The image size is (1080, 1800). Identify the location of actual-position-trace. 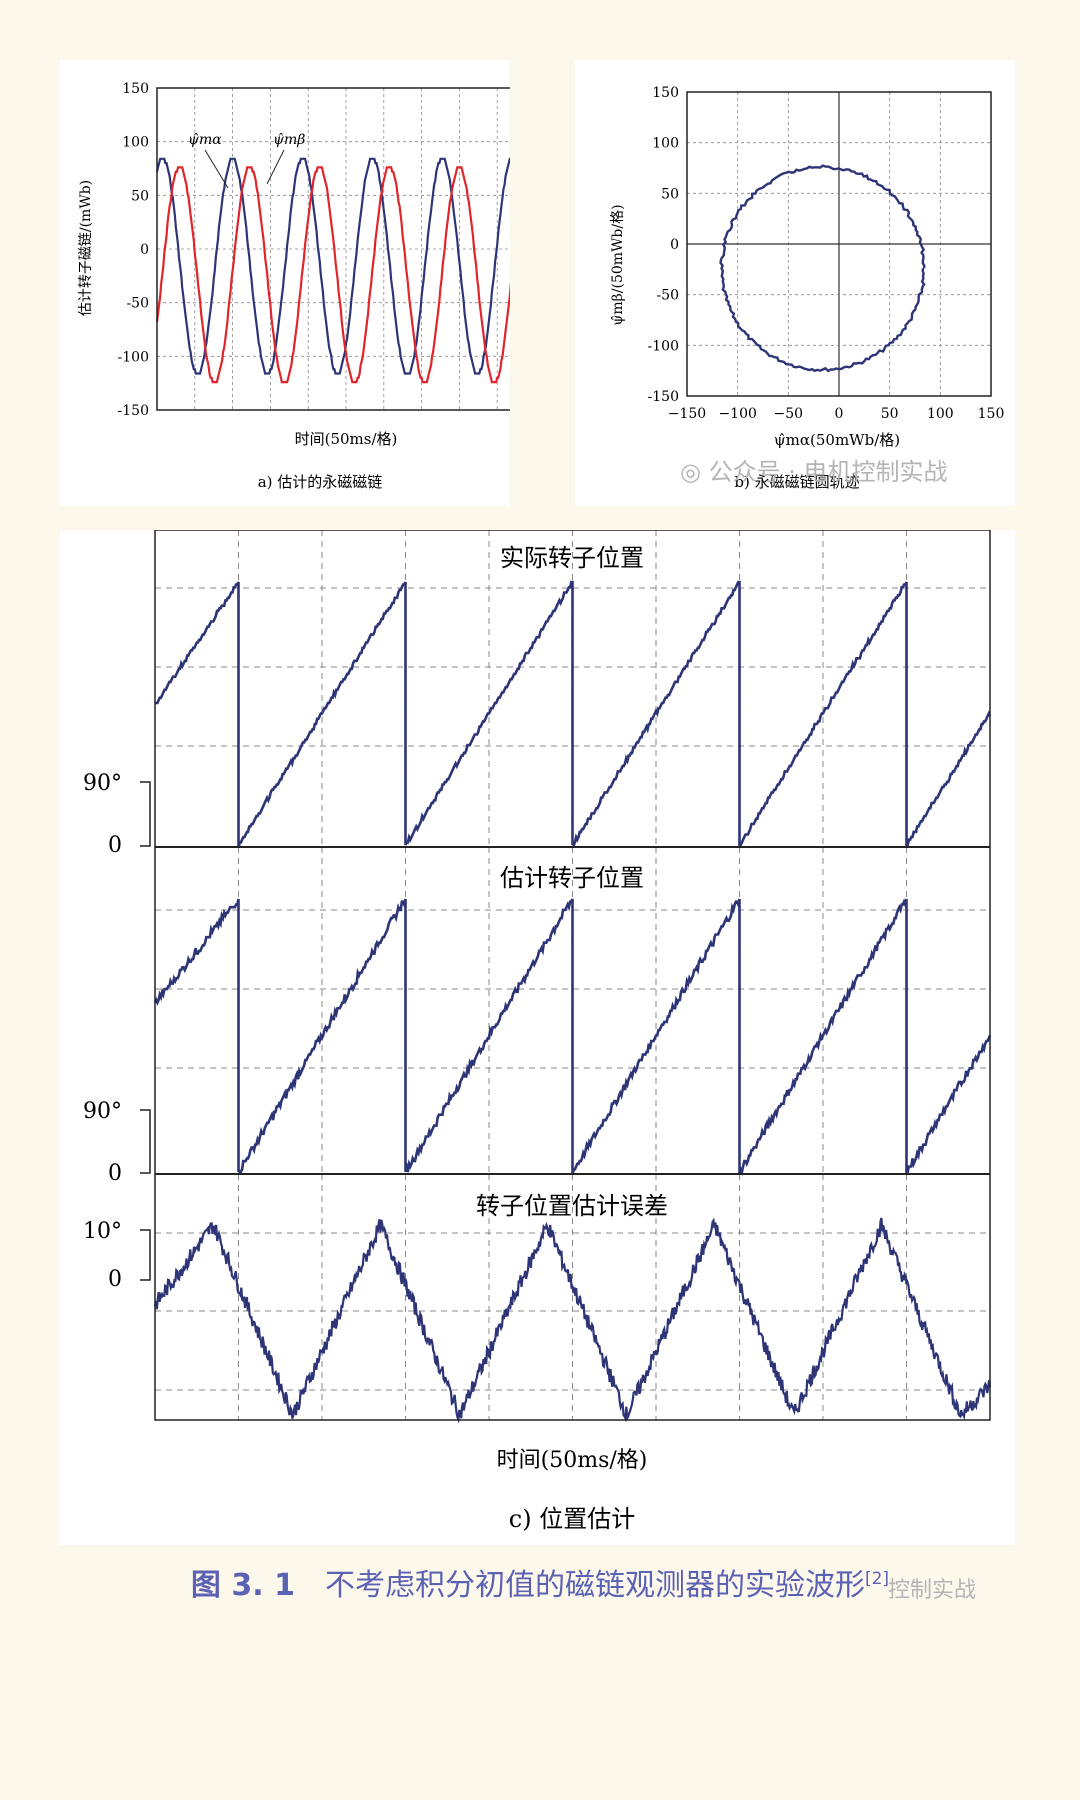
(573, 714).